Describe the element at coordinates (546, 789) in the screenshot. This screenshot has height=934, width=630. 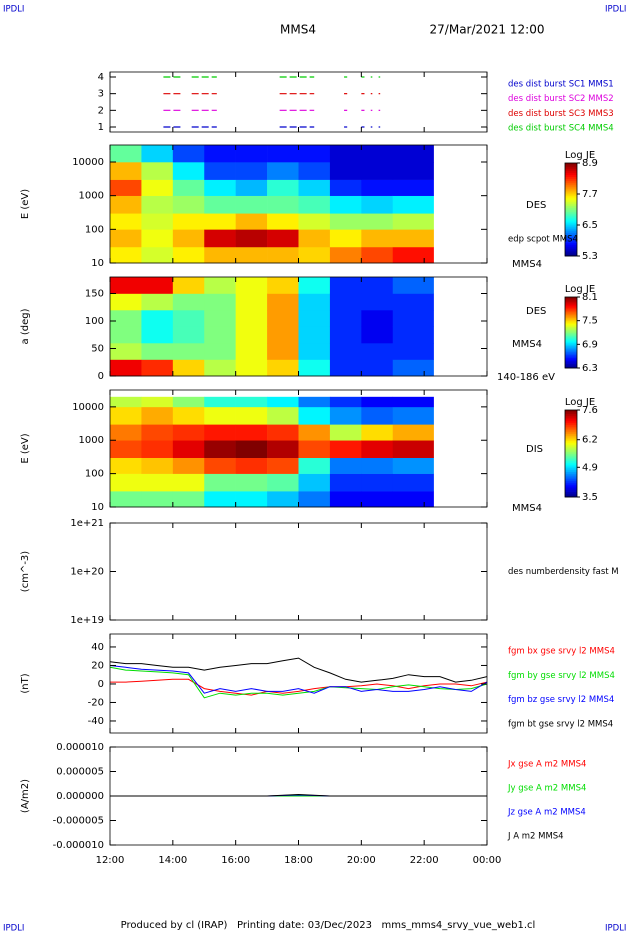
I see `legend-label: Jy gse A m2 MMS4` at that location.